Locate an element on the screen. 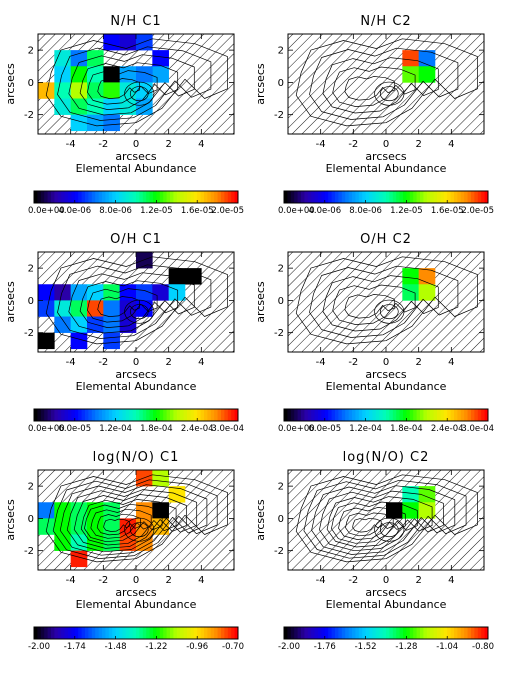 The width and height of the screenshot is (520, 690). x-tick-label: 4 is located at coordinates (451, 144).